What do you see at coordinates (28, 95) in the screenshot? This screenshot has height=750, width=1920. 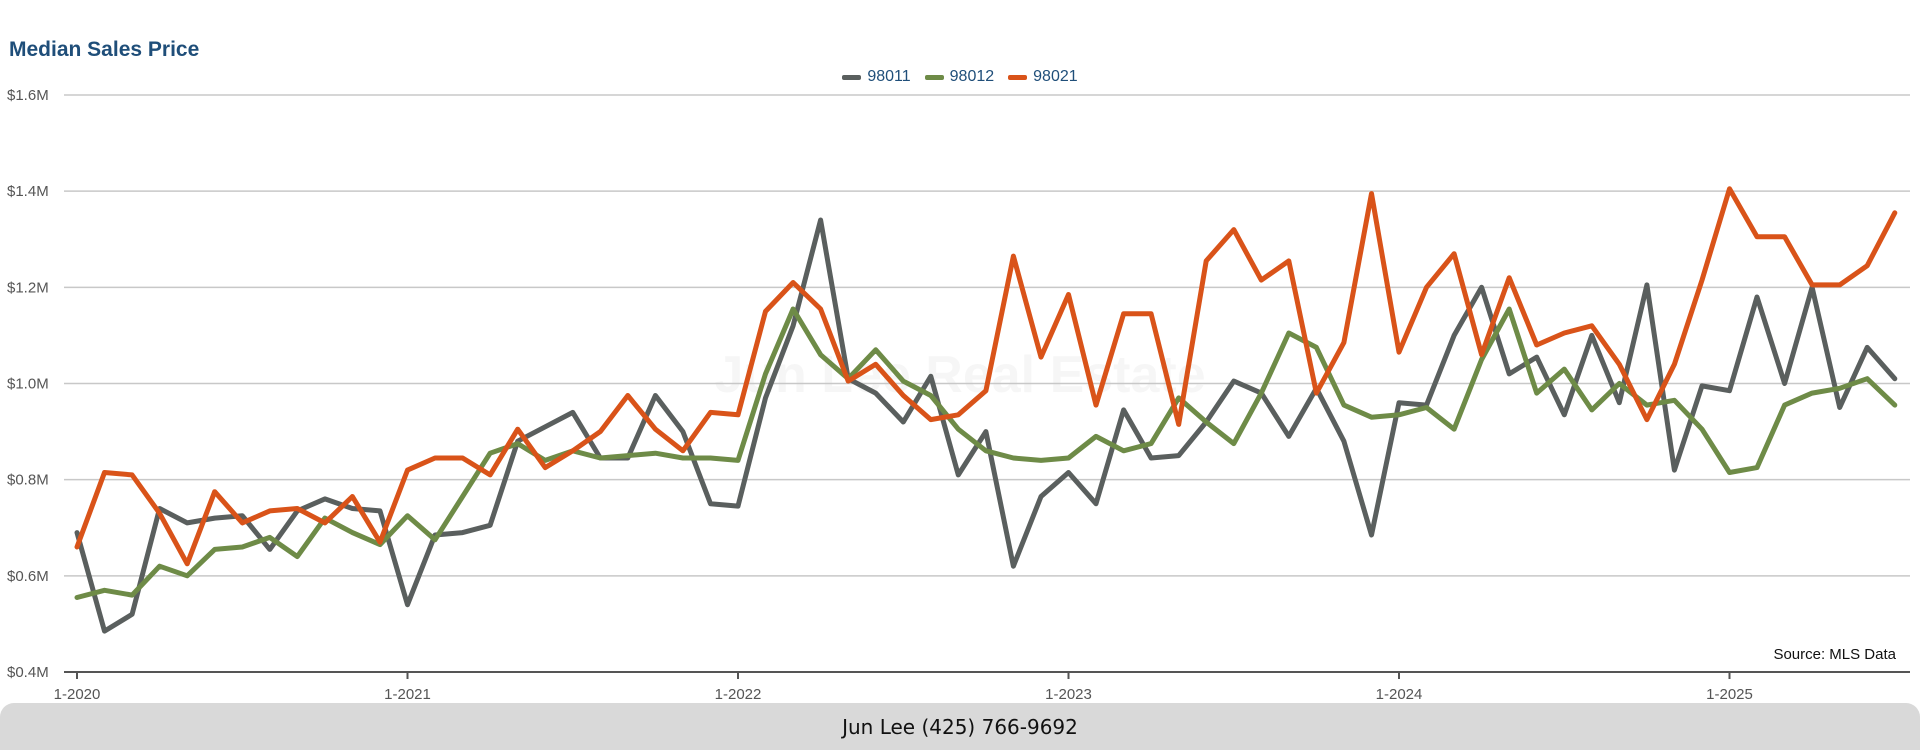 I see `y-tick-label: $1.6M` at bounding box center [28, 95].